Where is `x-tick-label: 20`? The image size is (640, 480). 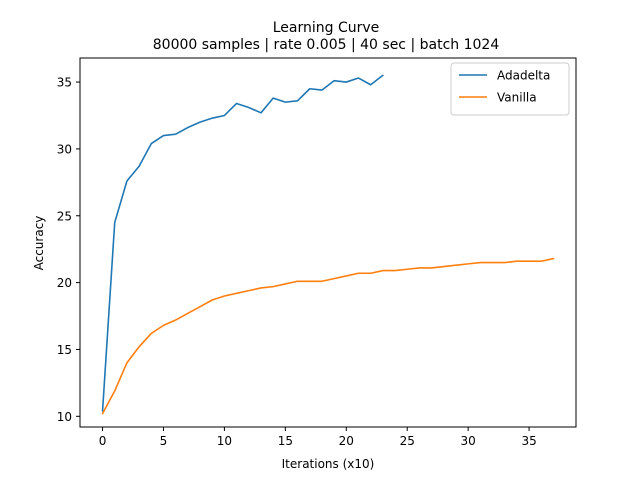
x-tick-label: 20 is located at coordinates (346, 441).